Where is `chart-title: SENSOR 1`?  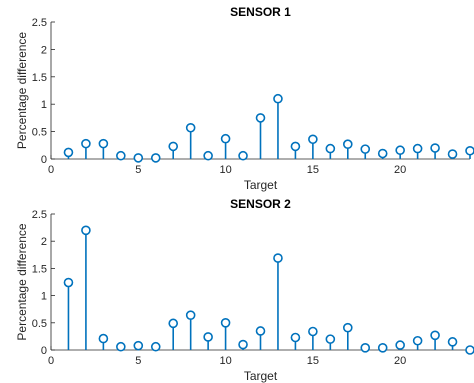 chart-title: SENSOR 1 is located at coordinates (260, 12).